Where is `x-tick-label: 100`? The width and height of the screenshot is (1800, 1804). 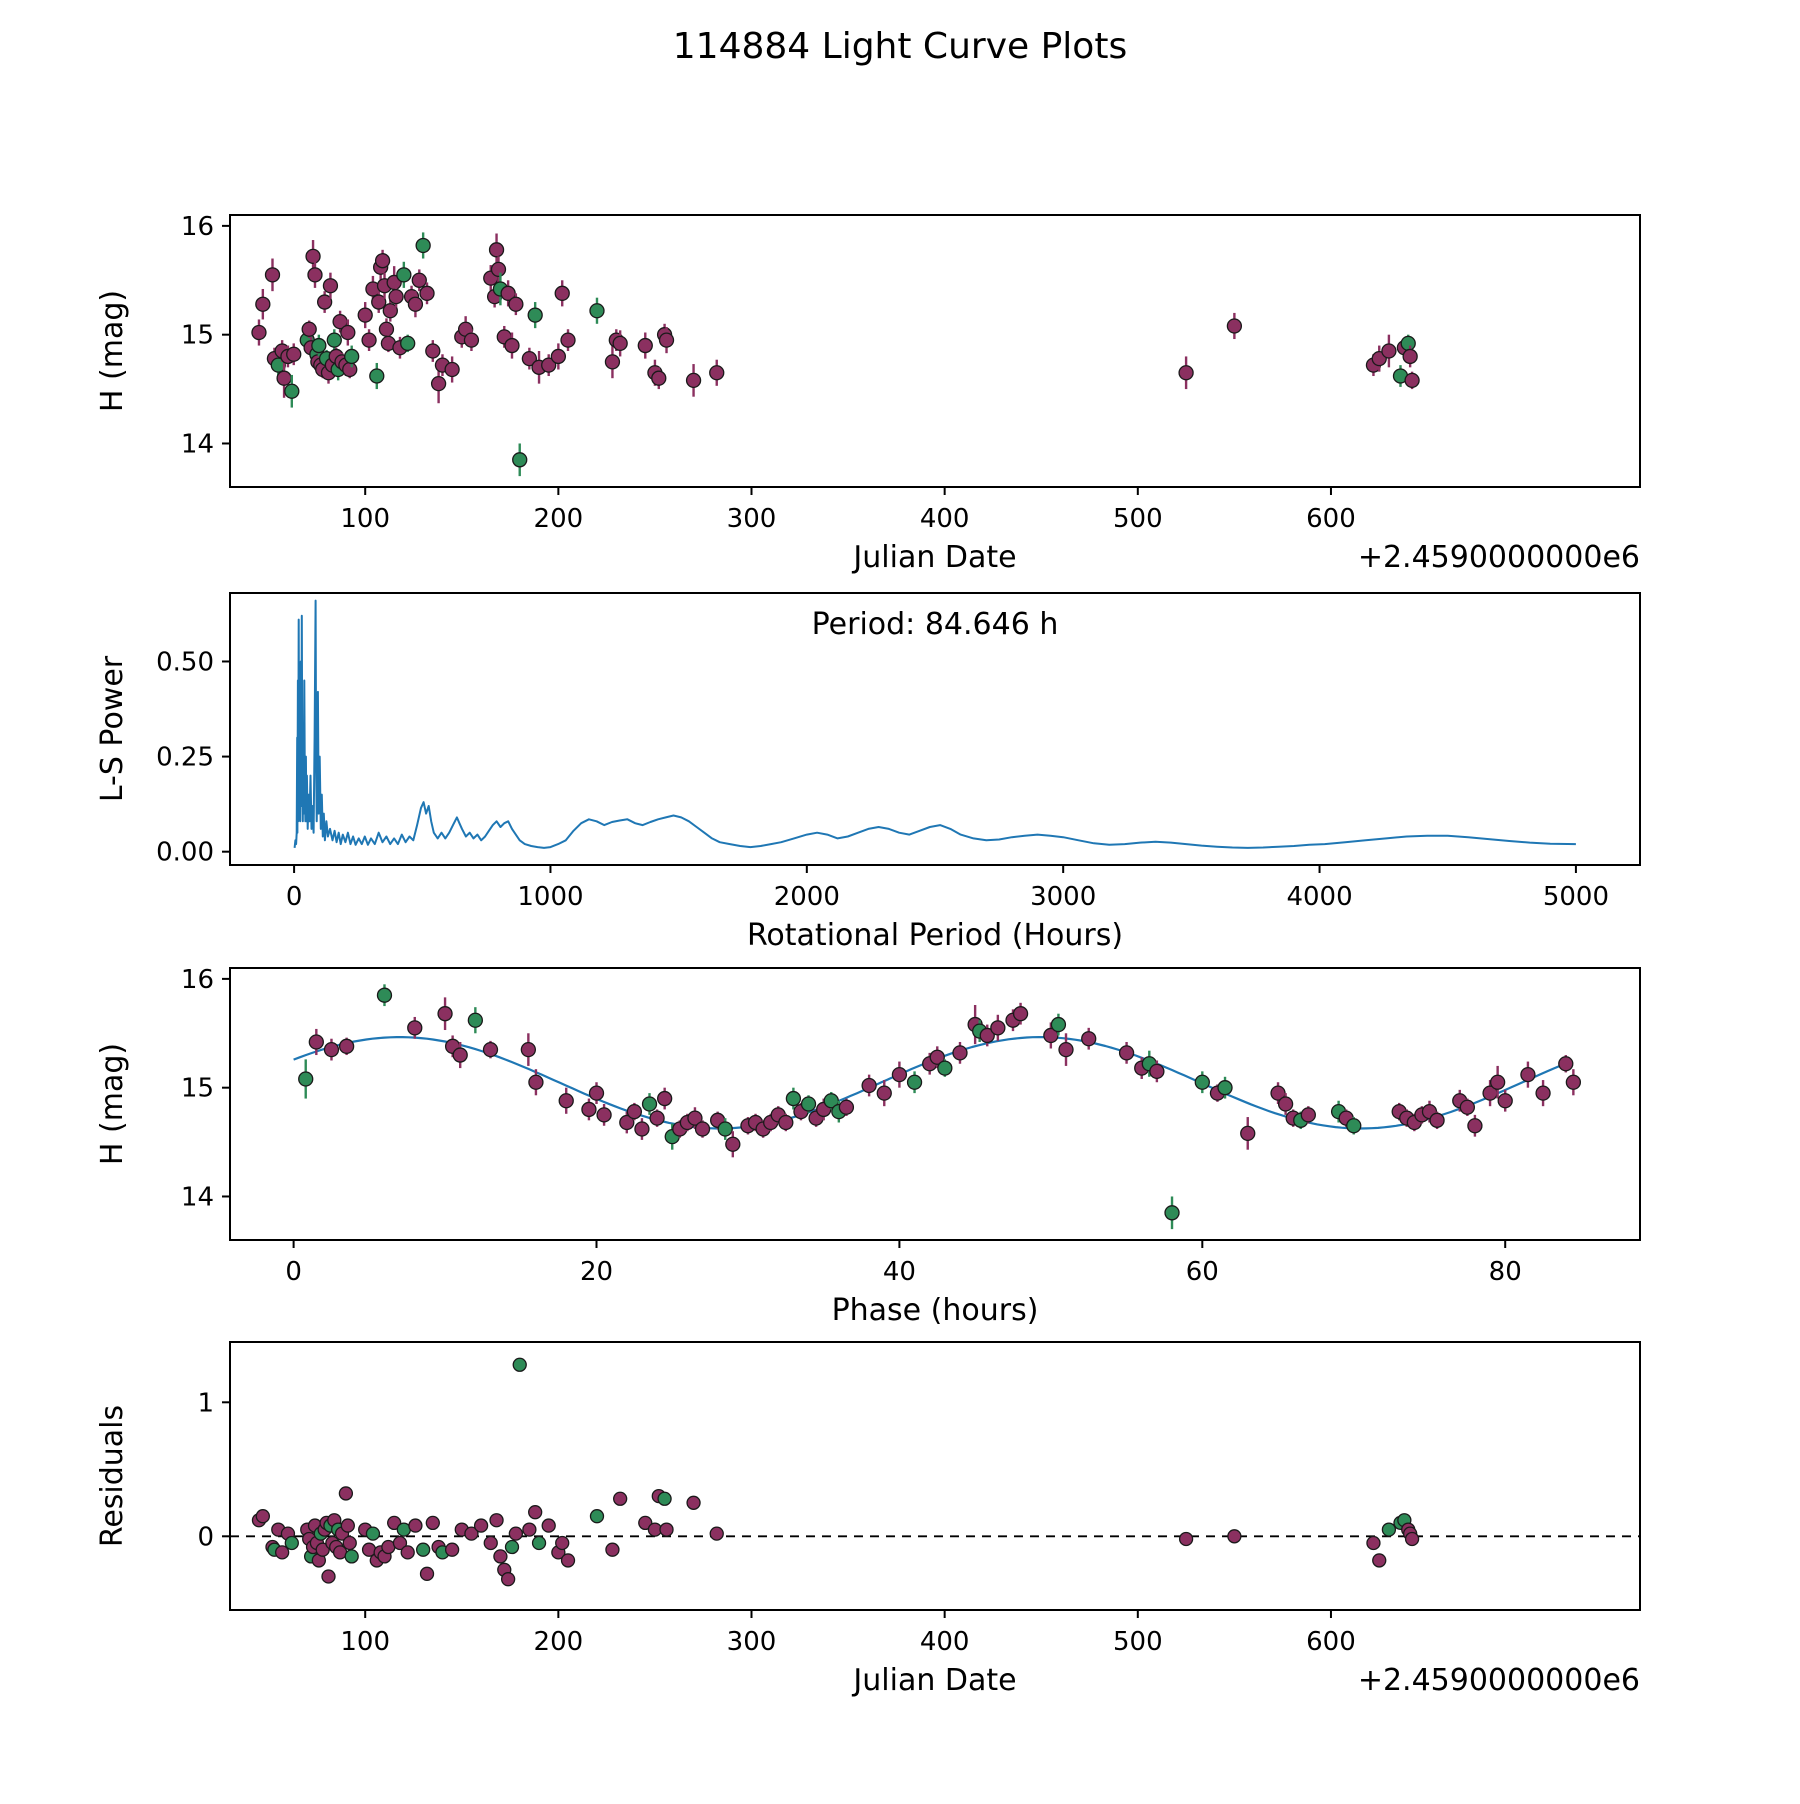
x-tick-label: 100 is located at coordinates (365, 1642).